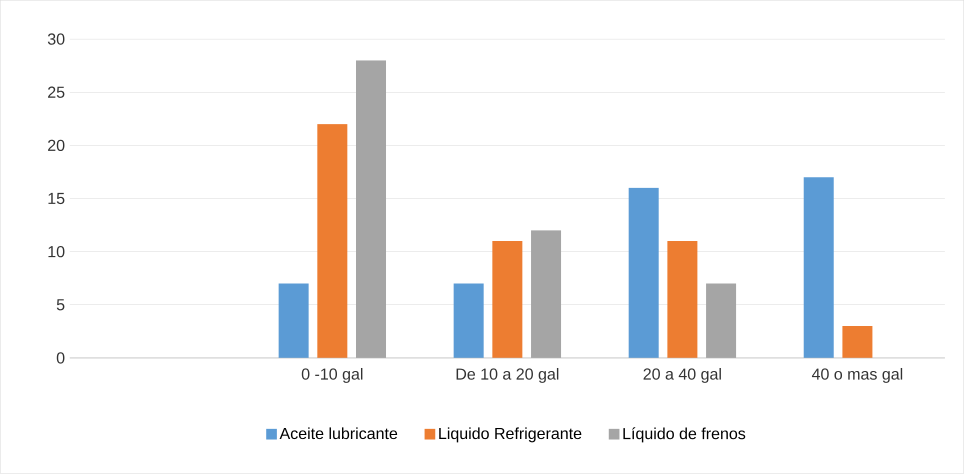 The height and width of the screenshot is (474, 964). I want to click on x-tick-label: 20 a 40 gal, so click(682, 376).